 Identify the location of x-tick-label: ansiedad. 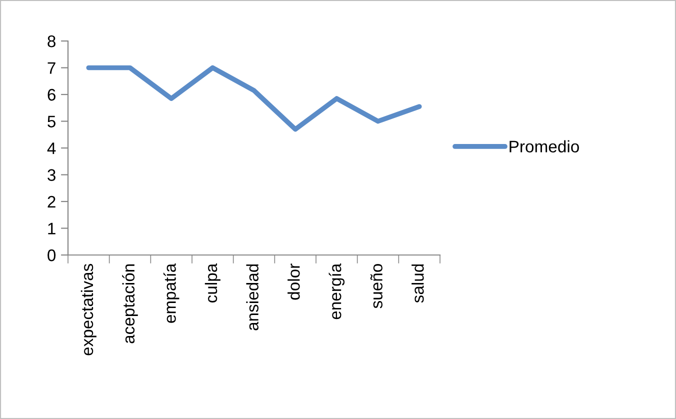
(252, 297).